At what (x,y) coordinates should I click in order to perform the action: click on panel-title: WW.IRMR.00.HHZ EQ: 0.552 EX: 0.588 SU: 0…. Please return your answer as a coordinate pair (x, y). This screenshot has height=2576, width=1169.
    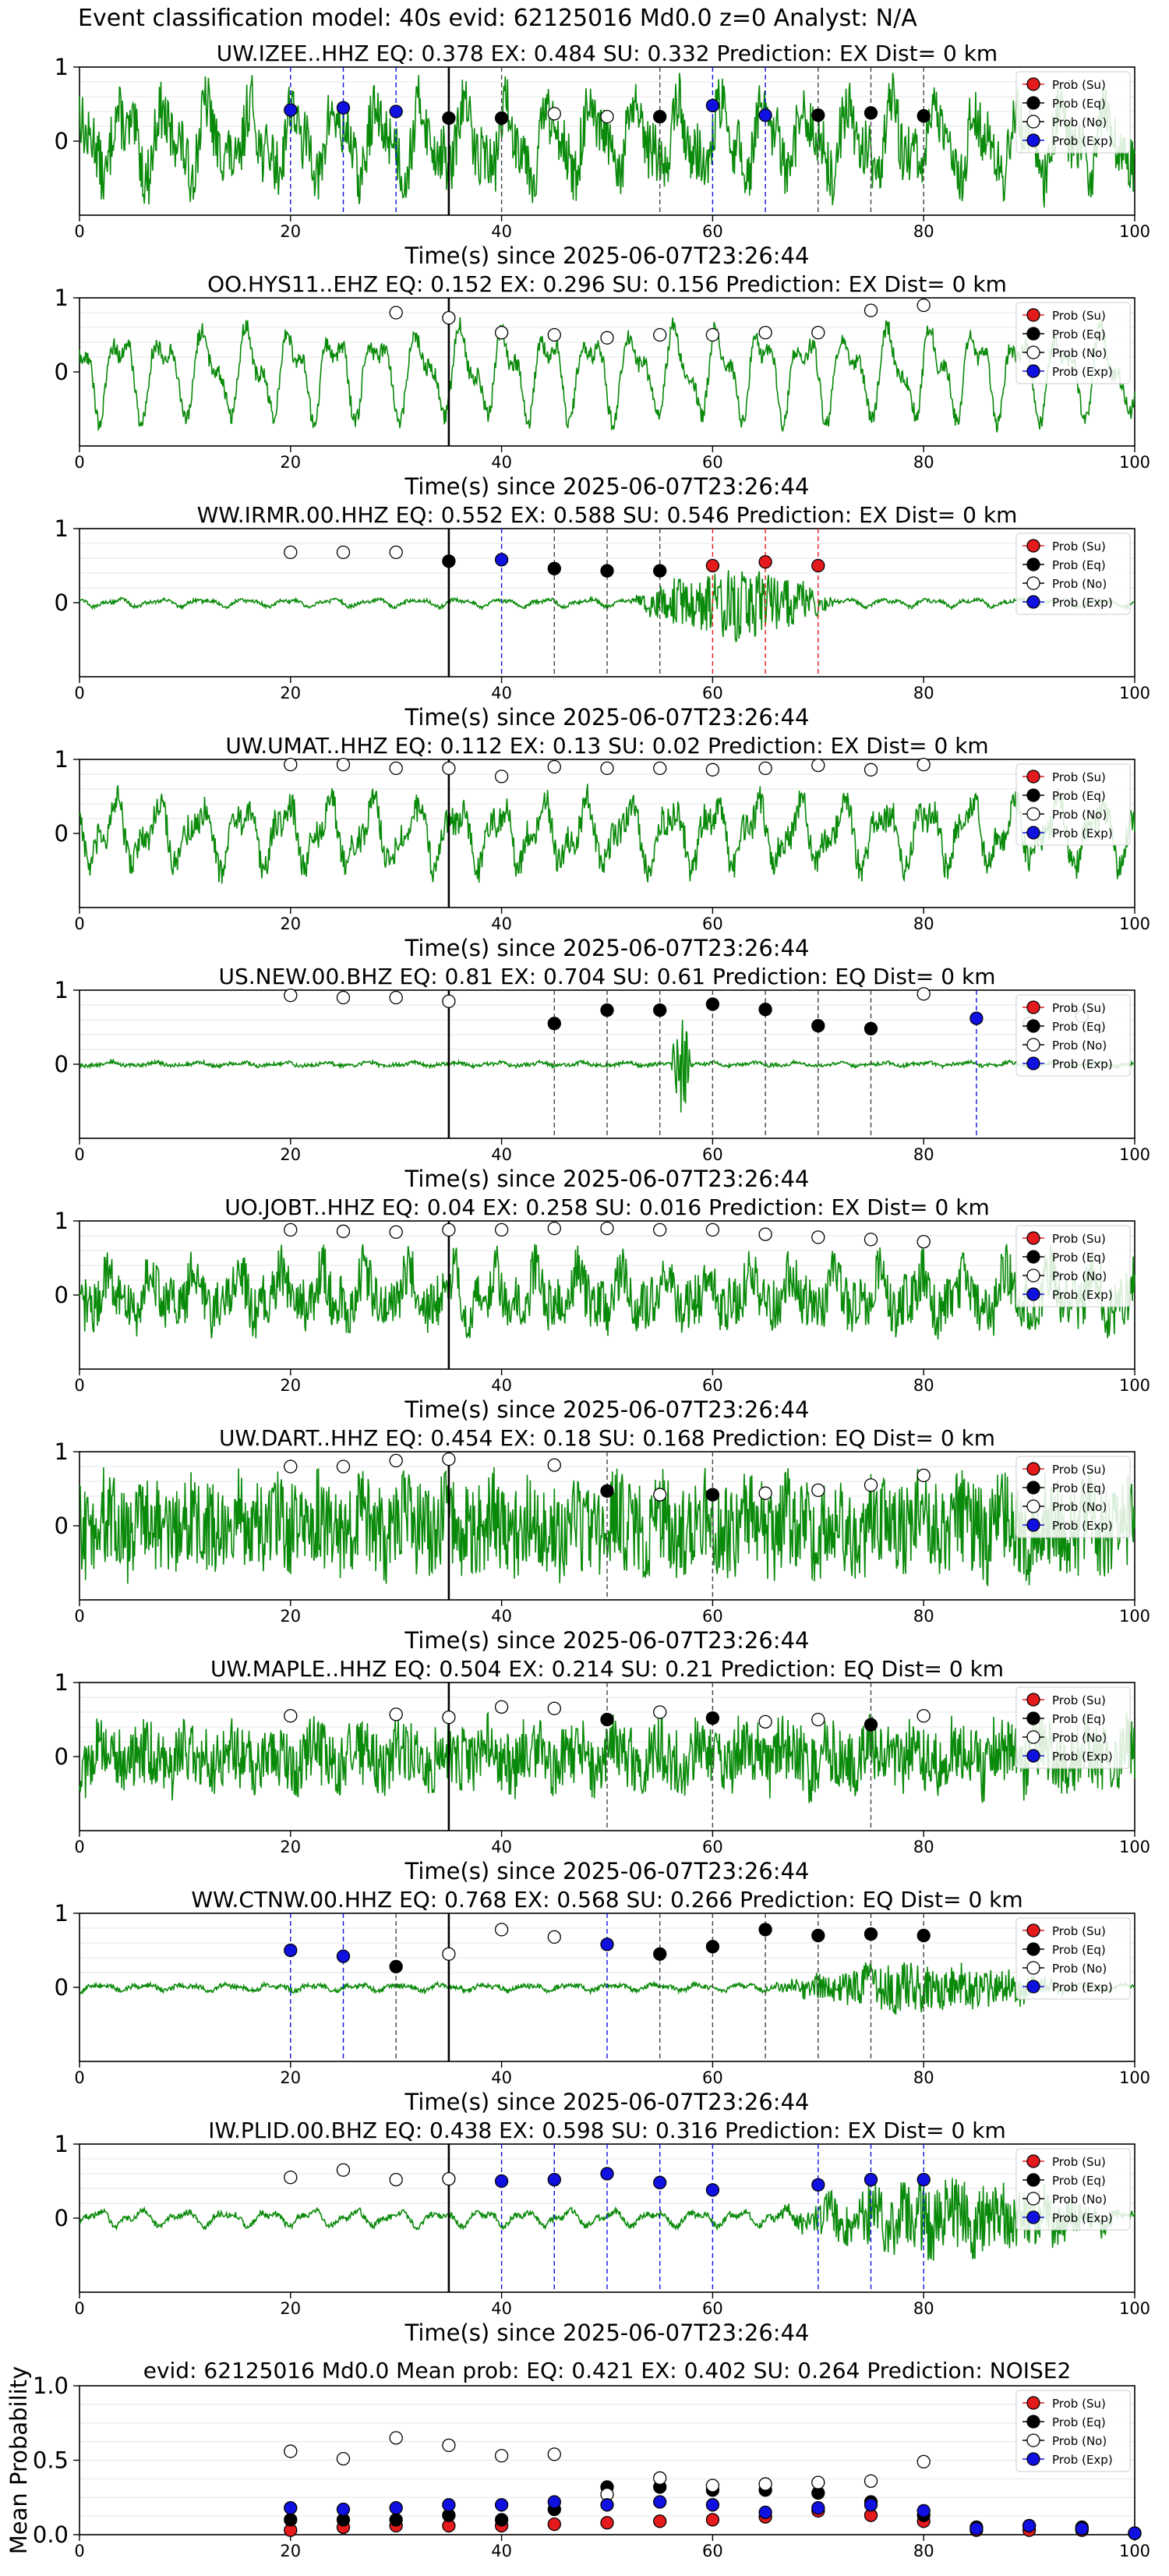
    Looking at the image, I should click on (607, 515).